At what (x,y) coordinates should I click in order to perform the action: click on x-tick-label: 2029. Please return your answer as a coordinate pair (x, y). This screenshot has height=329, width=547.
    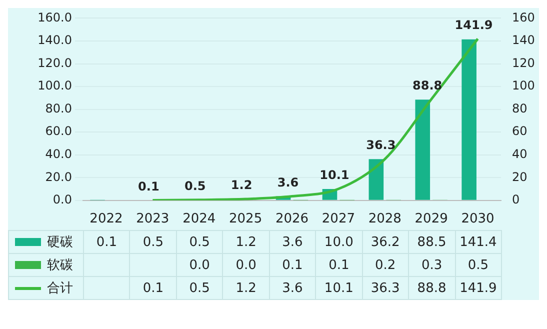
    Looking at the image, I should click on (431, 219).